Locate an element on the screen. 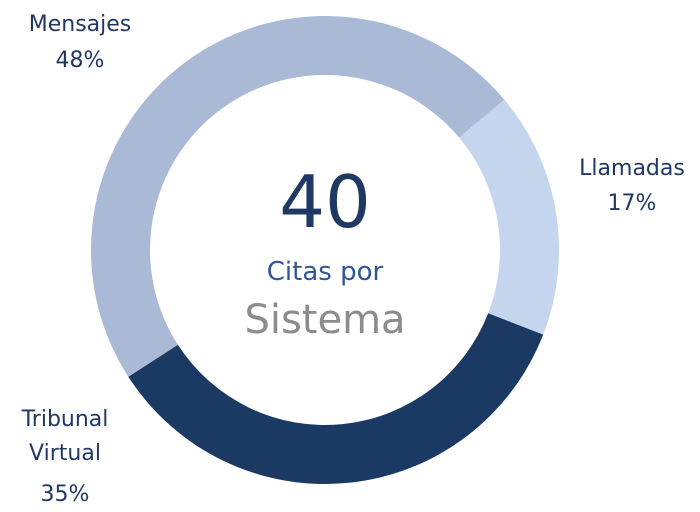 Image resolution: width=700 pixels, height=512 pixels. value-label: 35% is located at coordinates (65, 494).